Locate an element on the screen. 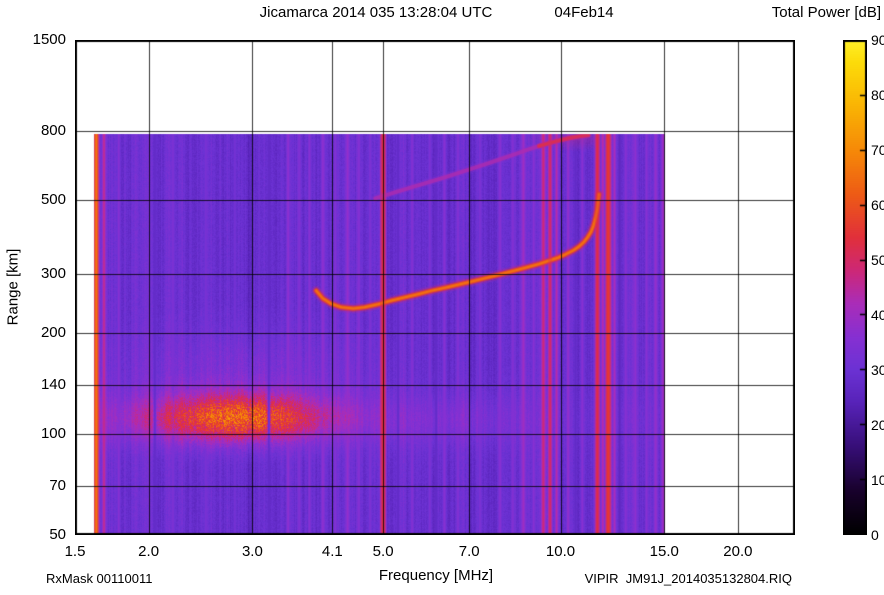 The height and width of the screenshot is (595, 884). colorbar-title: Total Power [dB] is located at coordinates (826, 12).